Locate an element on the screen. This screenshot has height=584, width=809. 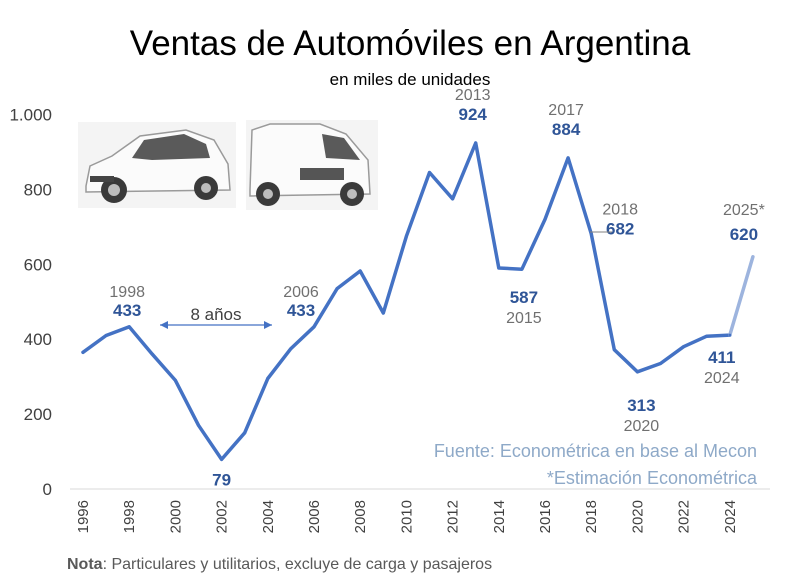
annotation-year-2013: 2013 is located at coordinates (473, 95).